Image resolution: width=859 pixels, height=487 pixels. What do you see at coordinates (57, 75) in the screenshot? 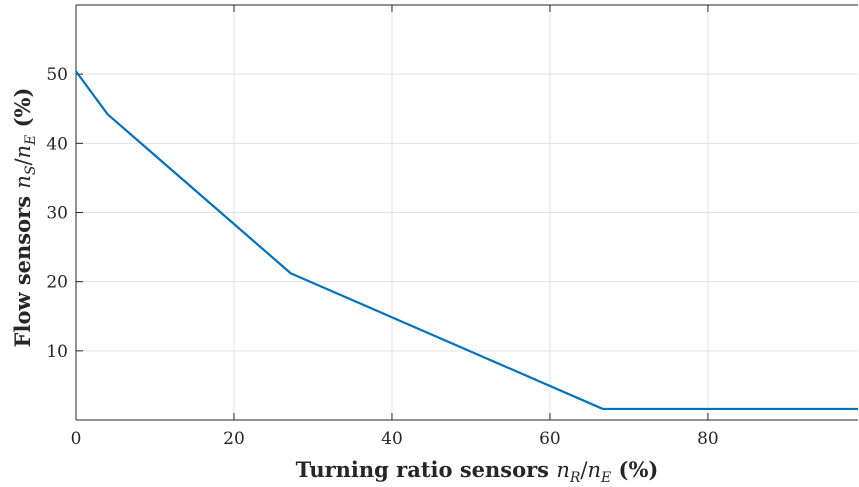
I see `y-tick-label: 50` at bounding box center [57, 75].